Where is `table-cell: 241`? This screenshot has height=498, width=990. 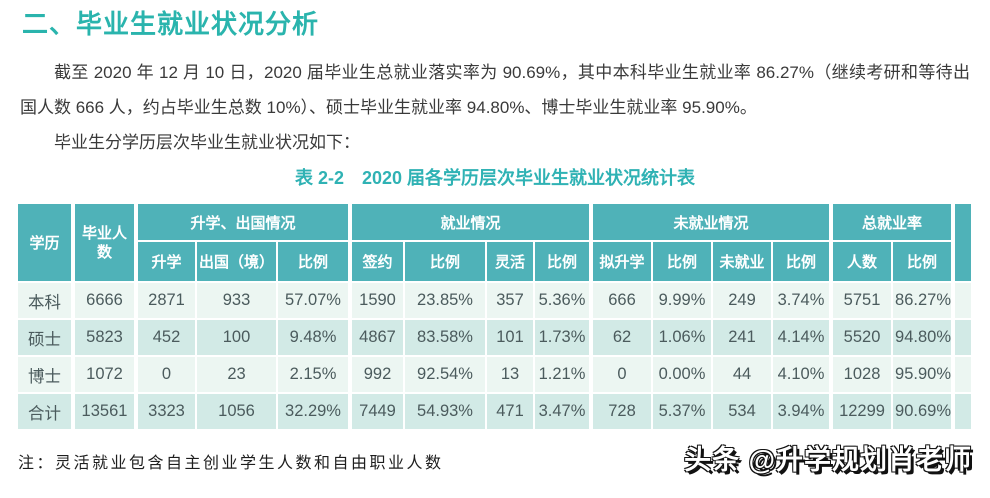
table-cell: 241 is located at coordinates (743, 338).